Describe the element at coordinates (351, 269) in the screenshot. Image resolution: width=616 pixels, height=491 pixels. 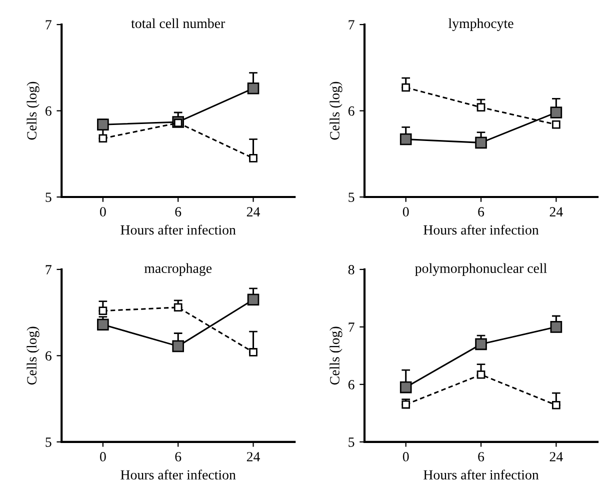
I see `y-tick-label: 8` at that location.